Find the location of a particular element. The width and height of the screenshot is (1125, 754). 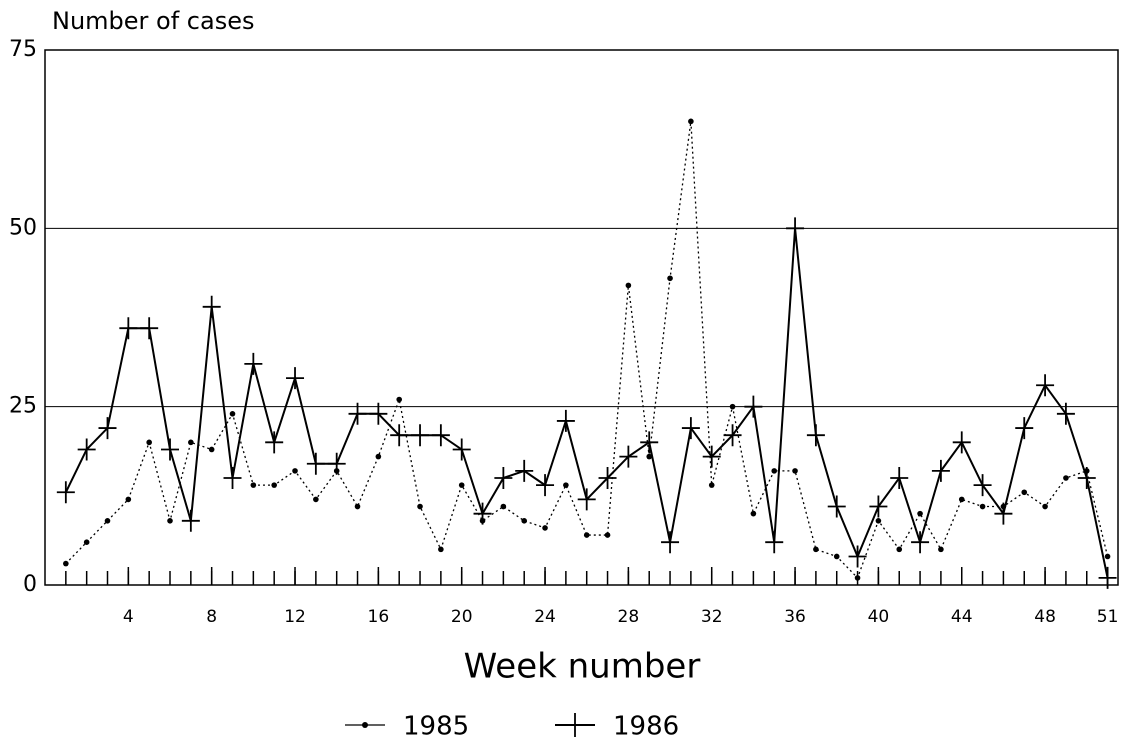

x-tick-label: 51 is located at coordinates (1108, 617).